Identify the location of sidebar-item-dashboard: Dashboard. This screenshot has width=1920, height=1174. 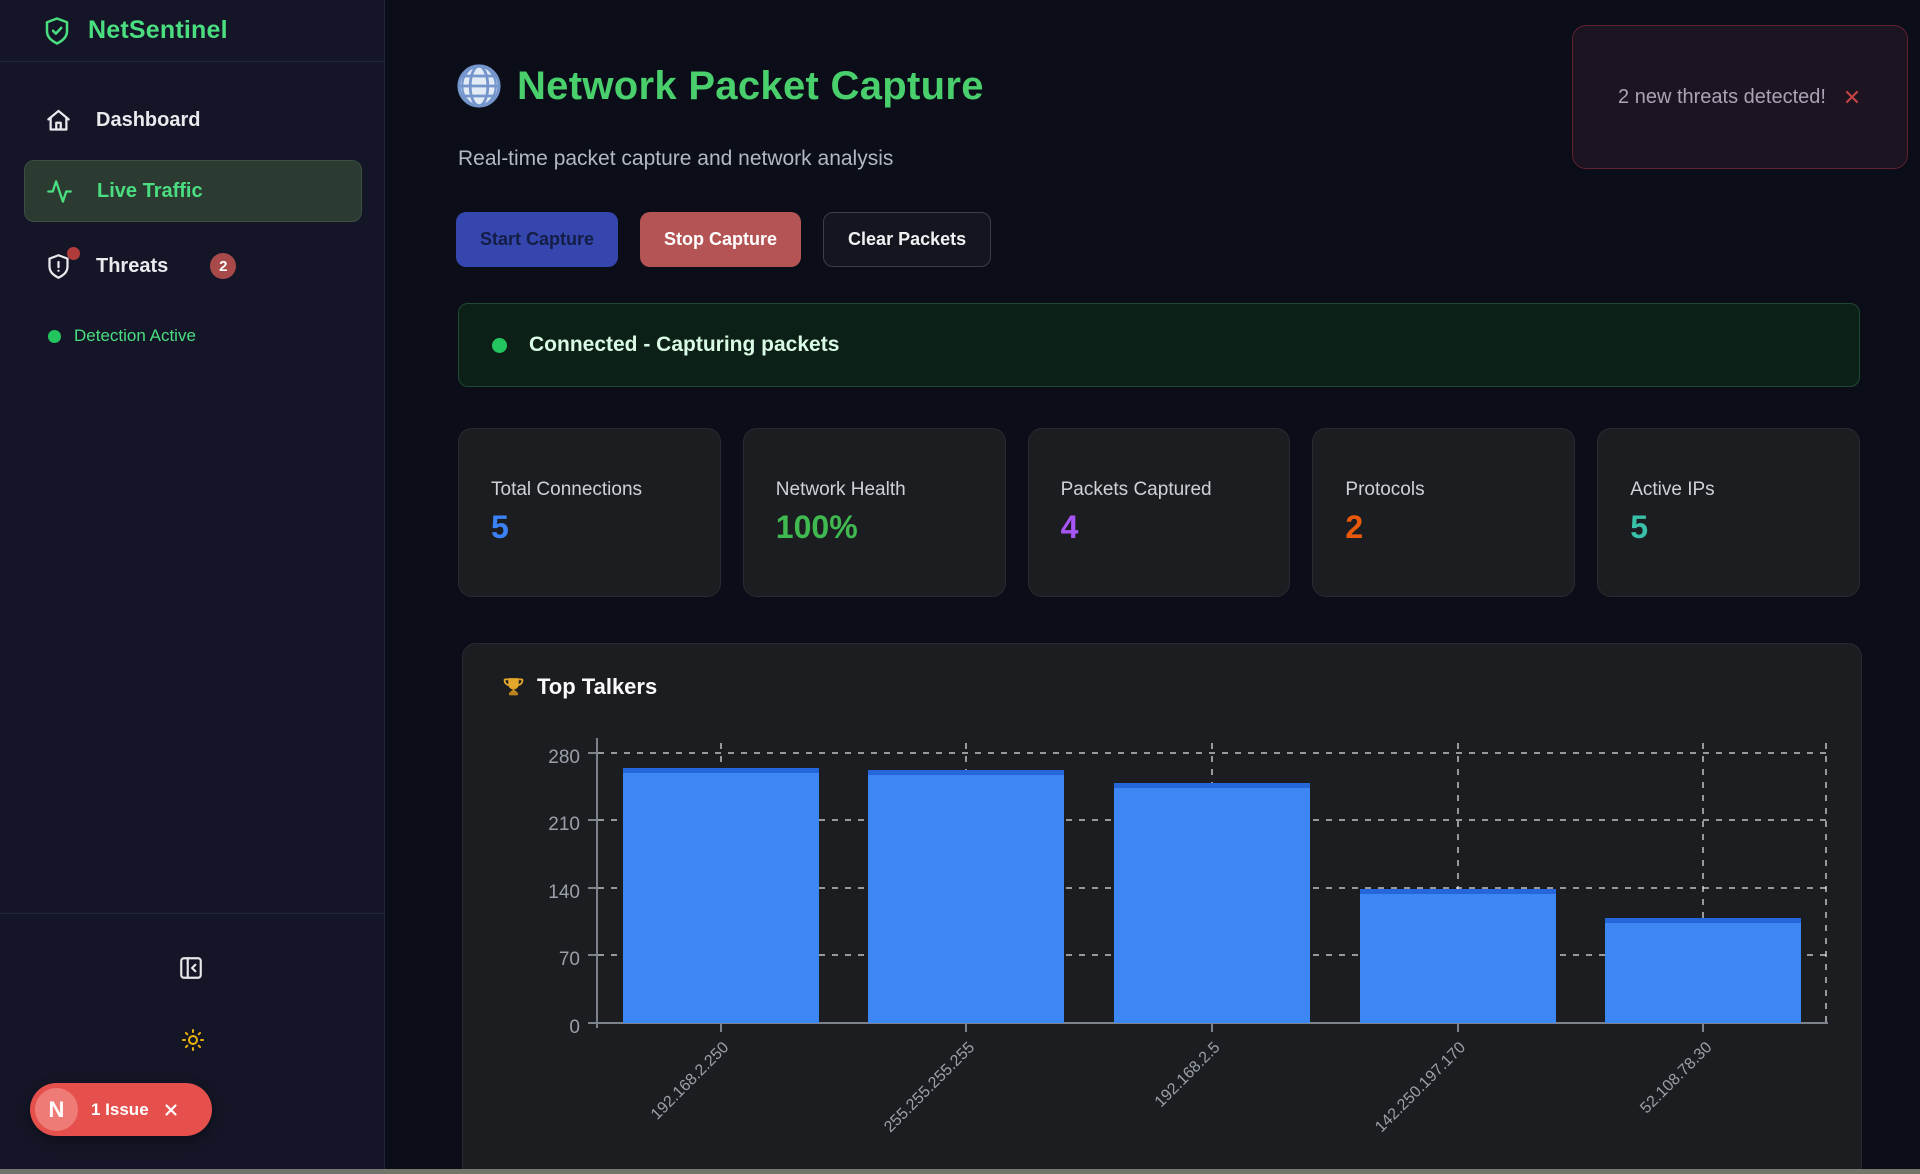
(193, 120).